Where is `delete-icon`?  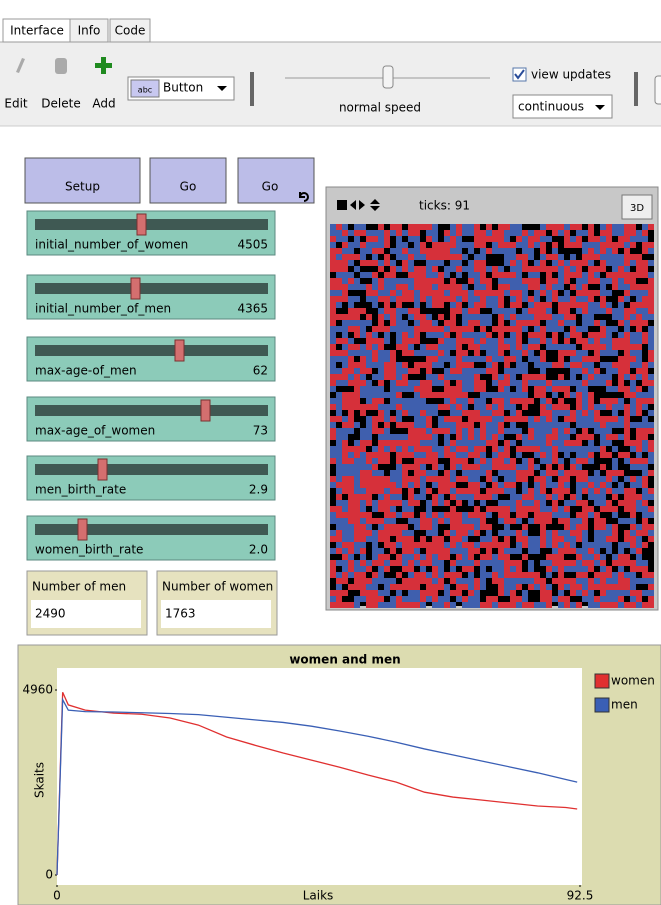 delete-icon is located at coordinates (61, 66).